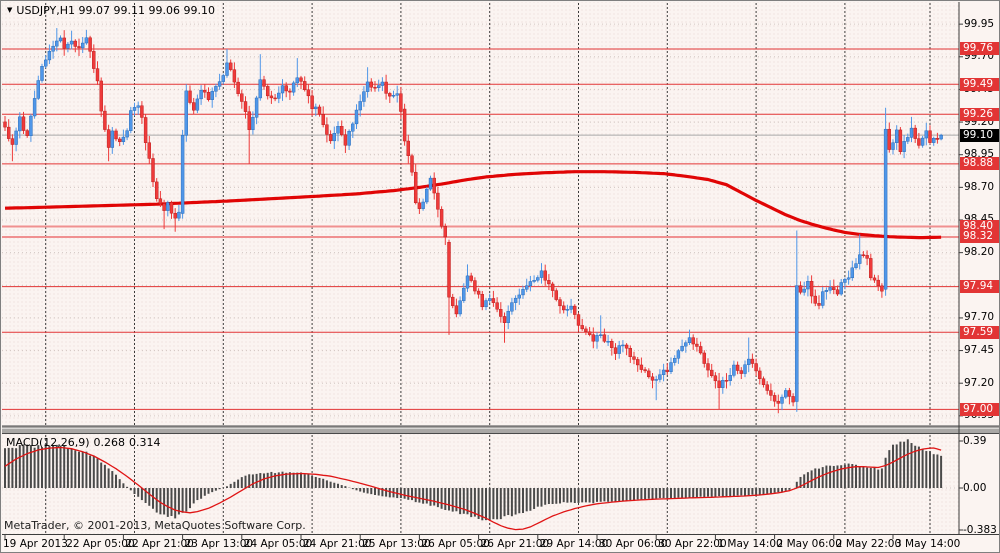  I want to click on price-level-badge: 97.59, so click(979, 332).